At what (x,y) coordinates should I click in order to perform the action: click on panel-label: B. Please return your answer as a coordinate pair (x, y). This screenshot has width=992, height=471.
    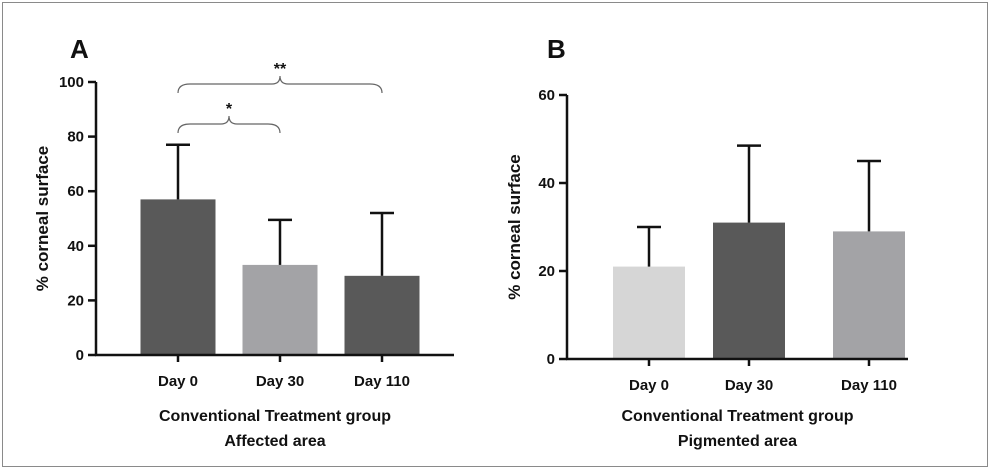
    Looking at the image, I should click on (556, 49).